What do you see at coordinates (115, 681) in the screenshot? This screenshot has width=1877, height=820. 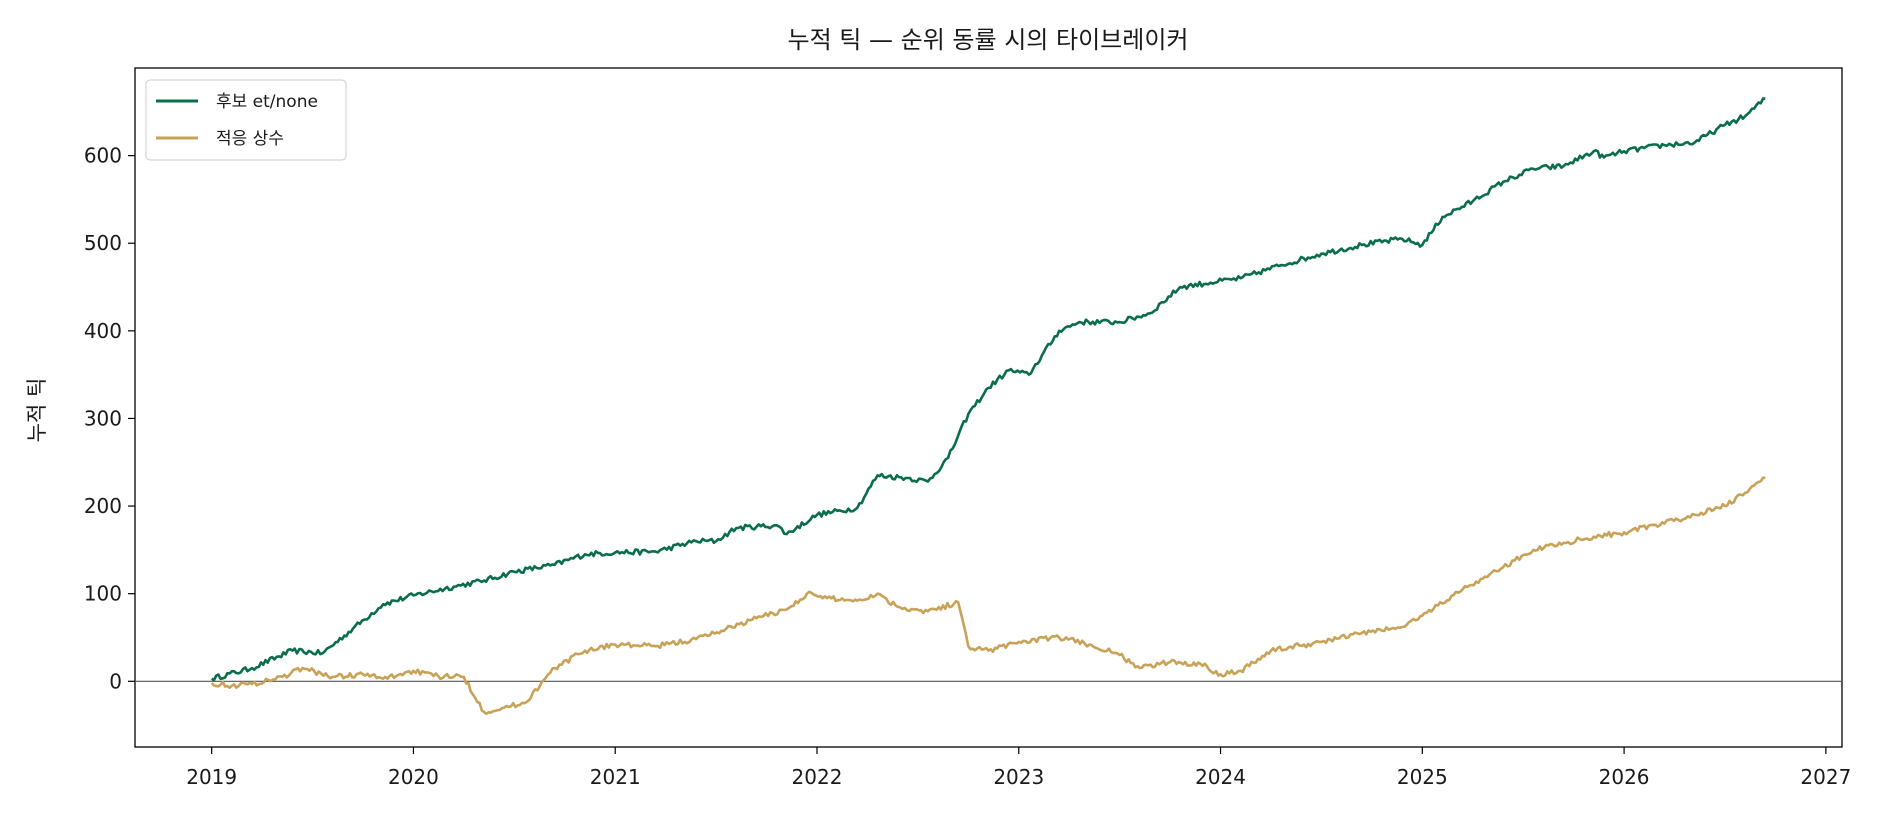 I see `y-tick-label: 0` at bounding box center [115, 681].